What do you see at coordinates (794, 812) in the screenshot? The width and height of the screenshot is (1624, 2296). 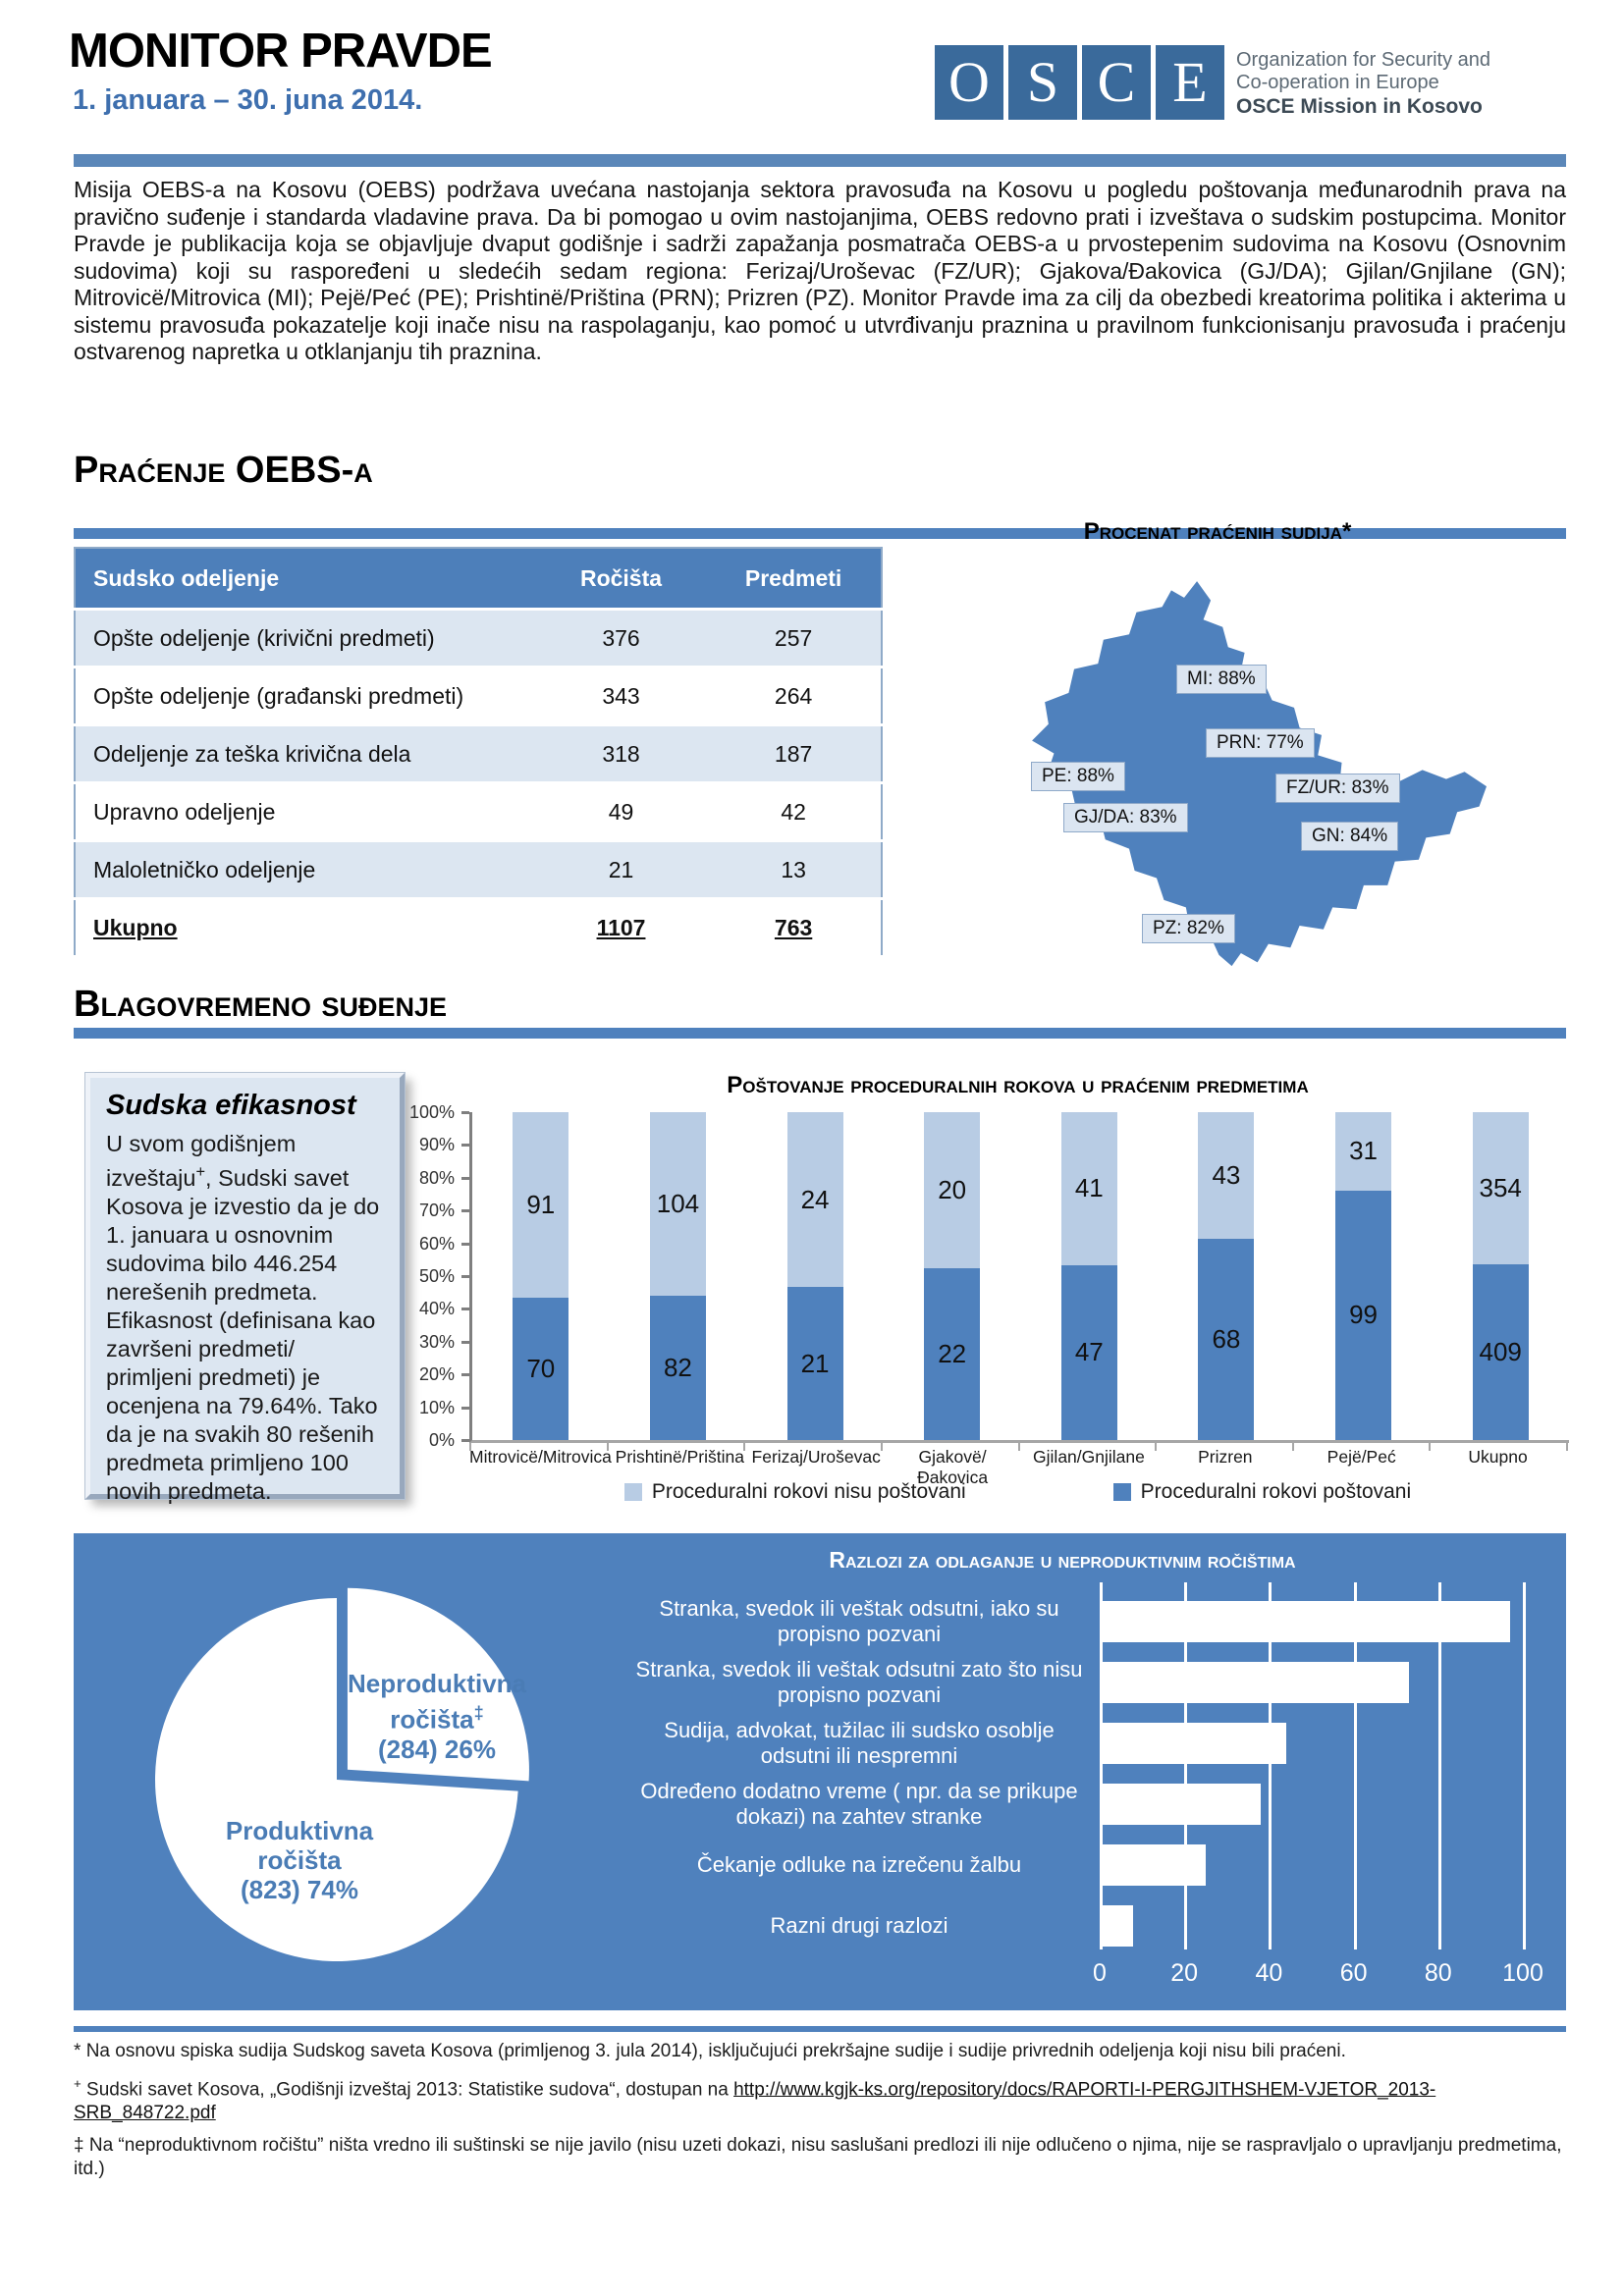 I see `table-cell-predmeti: 42` at bounding box center [794, 812].